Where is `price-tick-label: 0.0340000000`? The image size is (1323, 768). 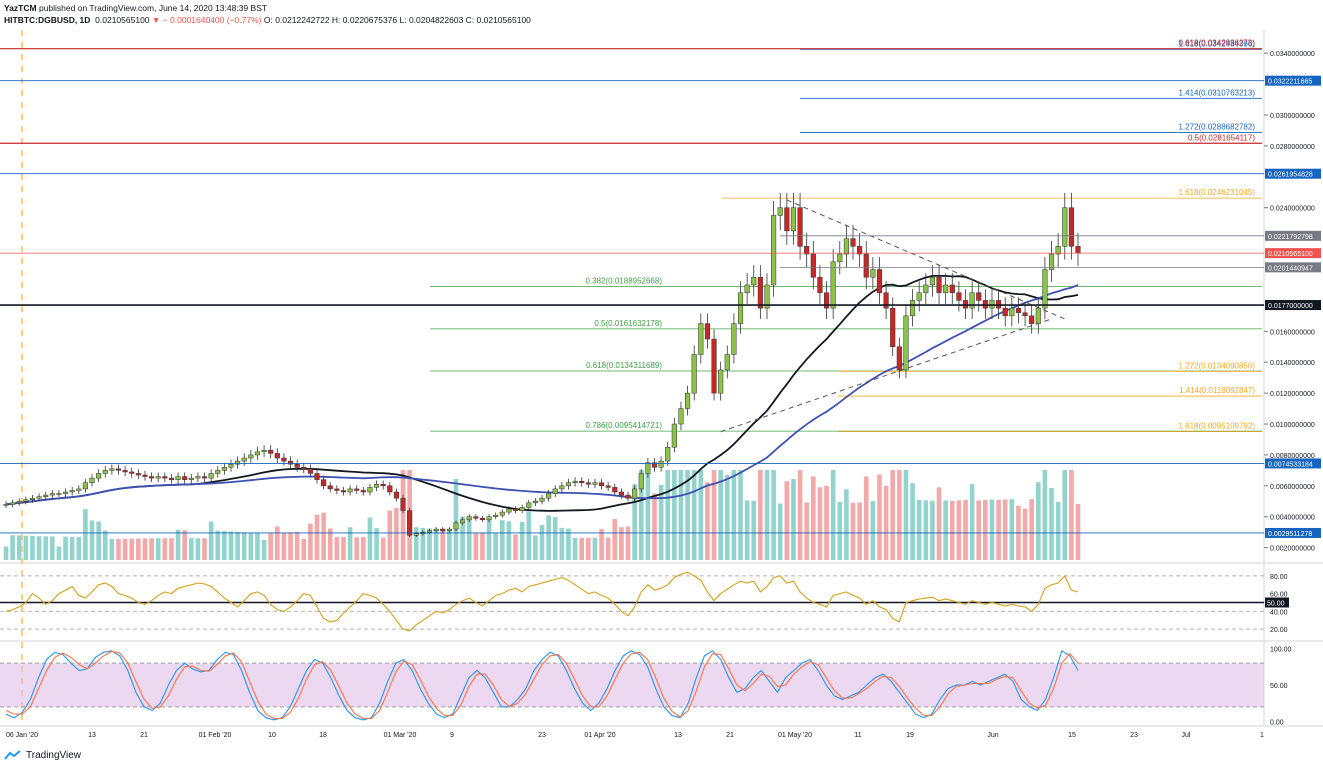 price-tick-label: 0.0340000000 is located at coordinates (1292, 54).